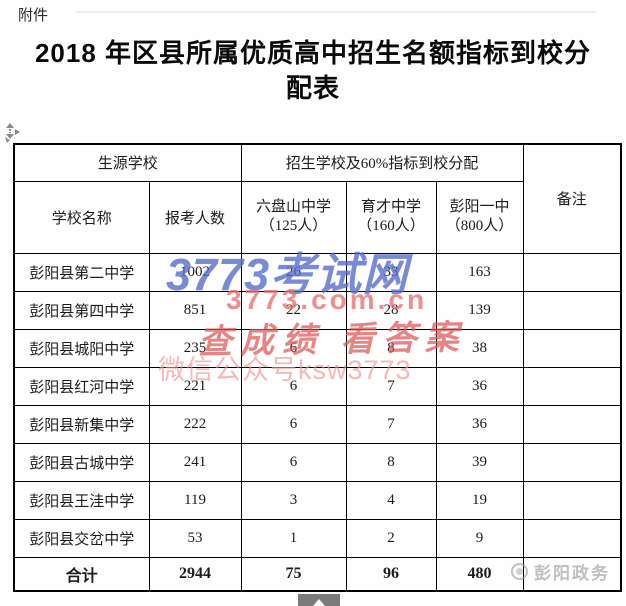 The image size is (626, 606). I want to click on cell-applicants: 851, so click(195, 310).